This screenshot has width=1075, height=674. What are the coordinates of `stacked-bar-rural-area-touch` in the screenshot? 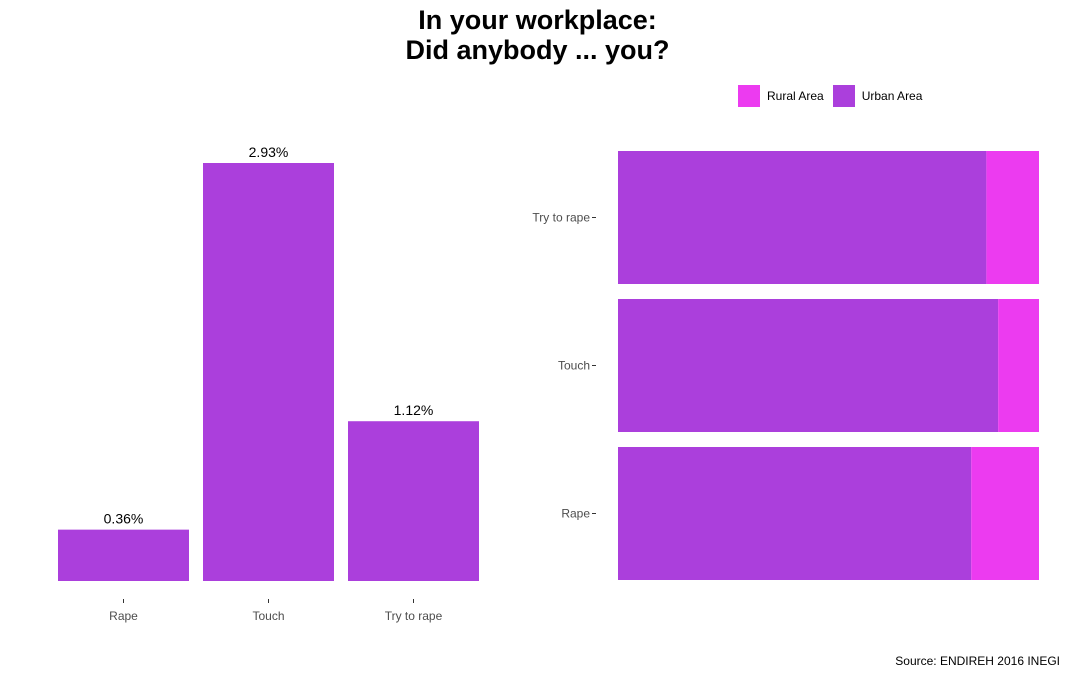 It's located at (1018, 365).